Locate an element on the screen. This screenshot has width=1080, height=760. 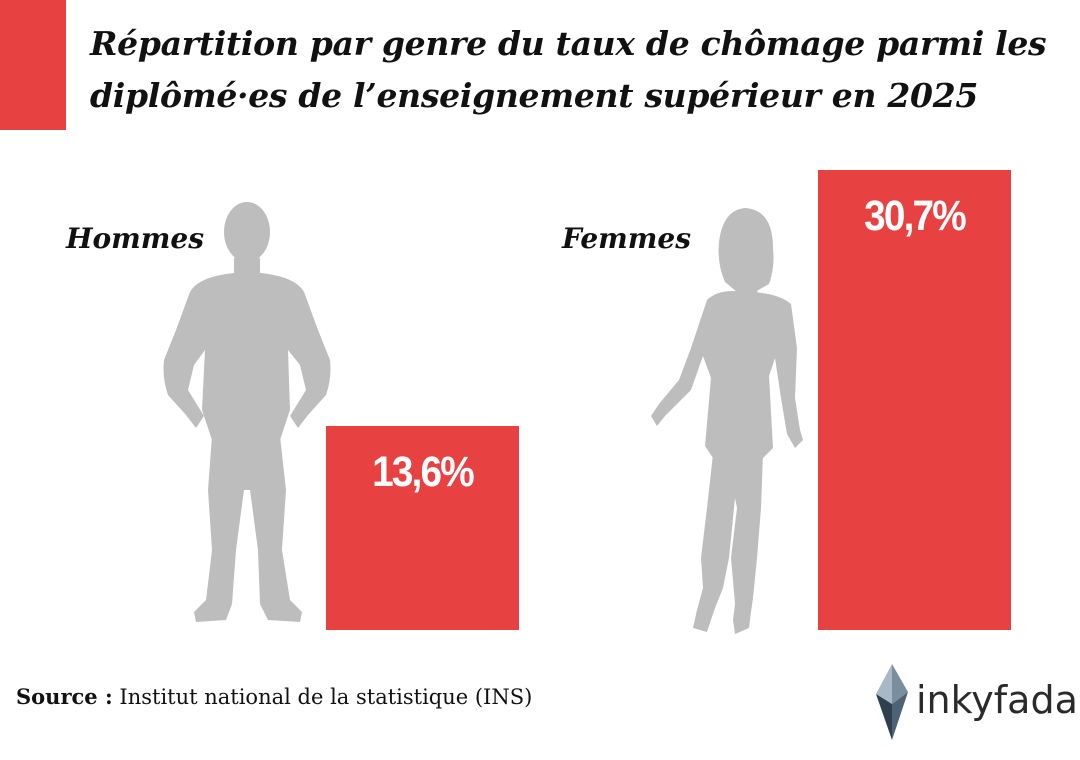
female-silhouette-icon is located at coordinates (727, 421).